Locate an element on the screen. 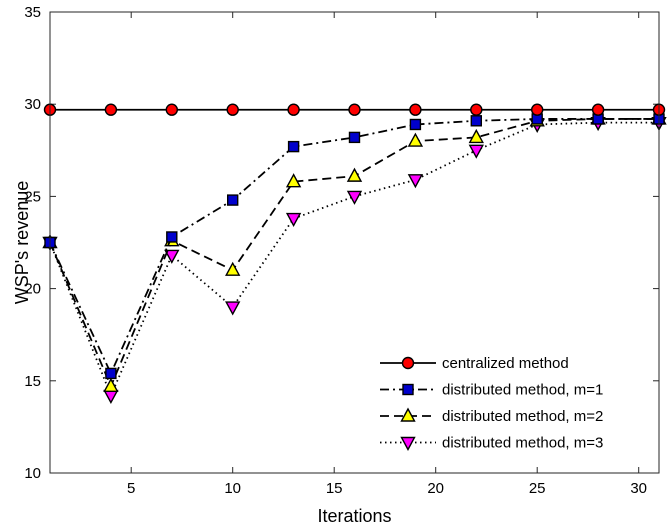 This screenshot has height=527, width=668. x-tick-label: 20 is located at coordinates (435, 488).